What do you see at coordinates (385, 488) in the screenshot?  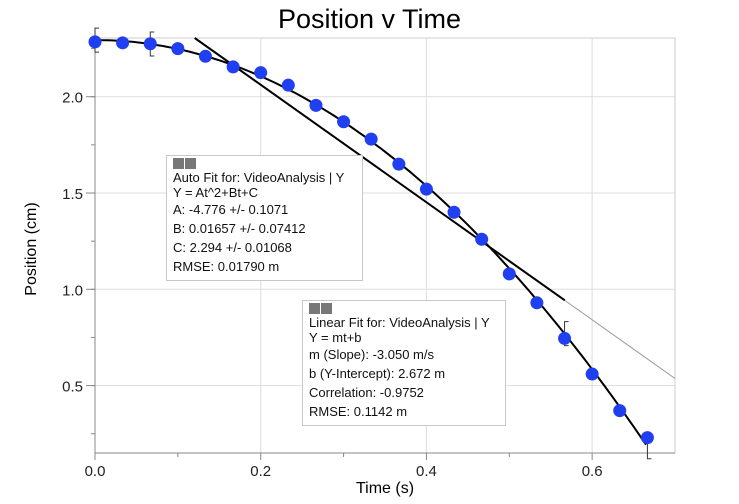 I see `x-axis-label: Time (s)` at bounding box center [385, 488].